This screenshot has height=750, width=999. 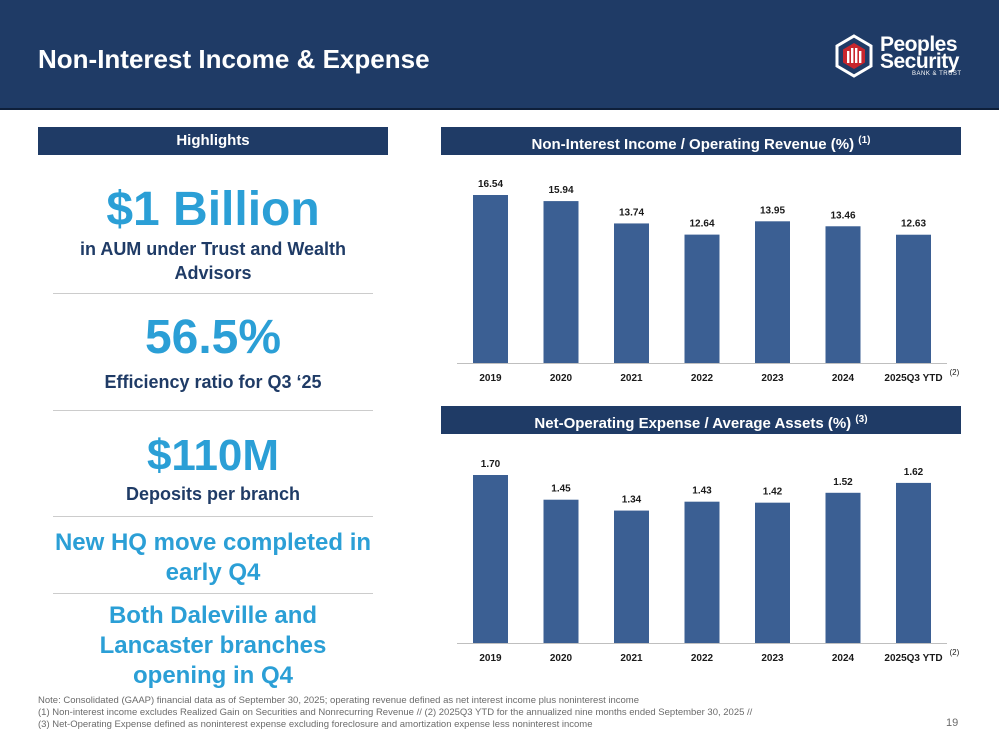 I want to click on chart1-tick-label: 2024, so click(x=843, y=378).